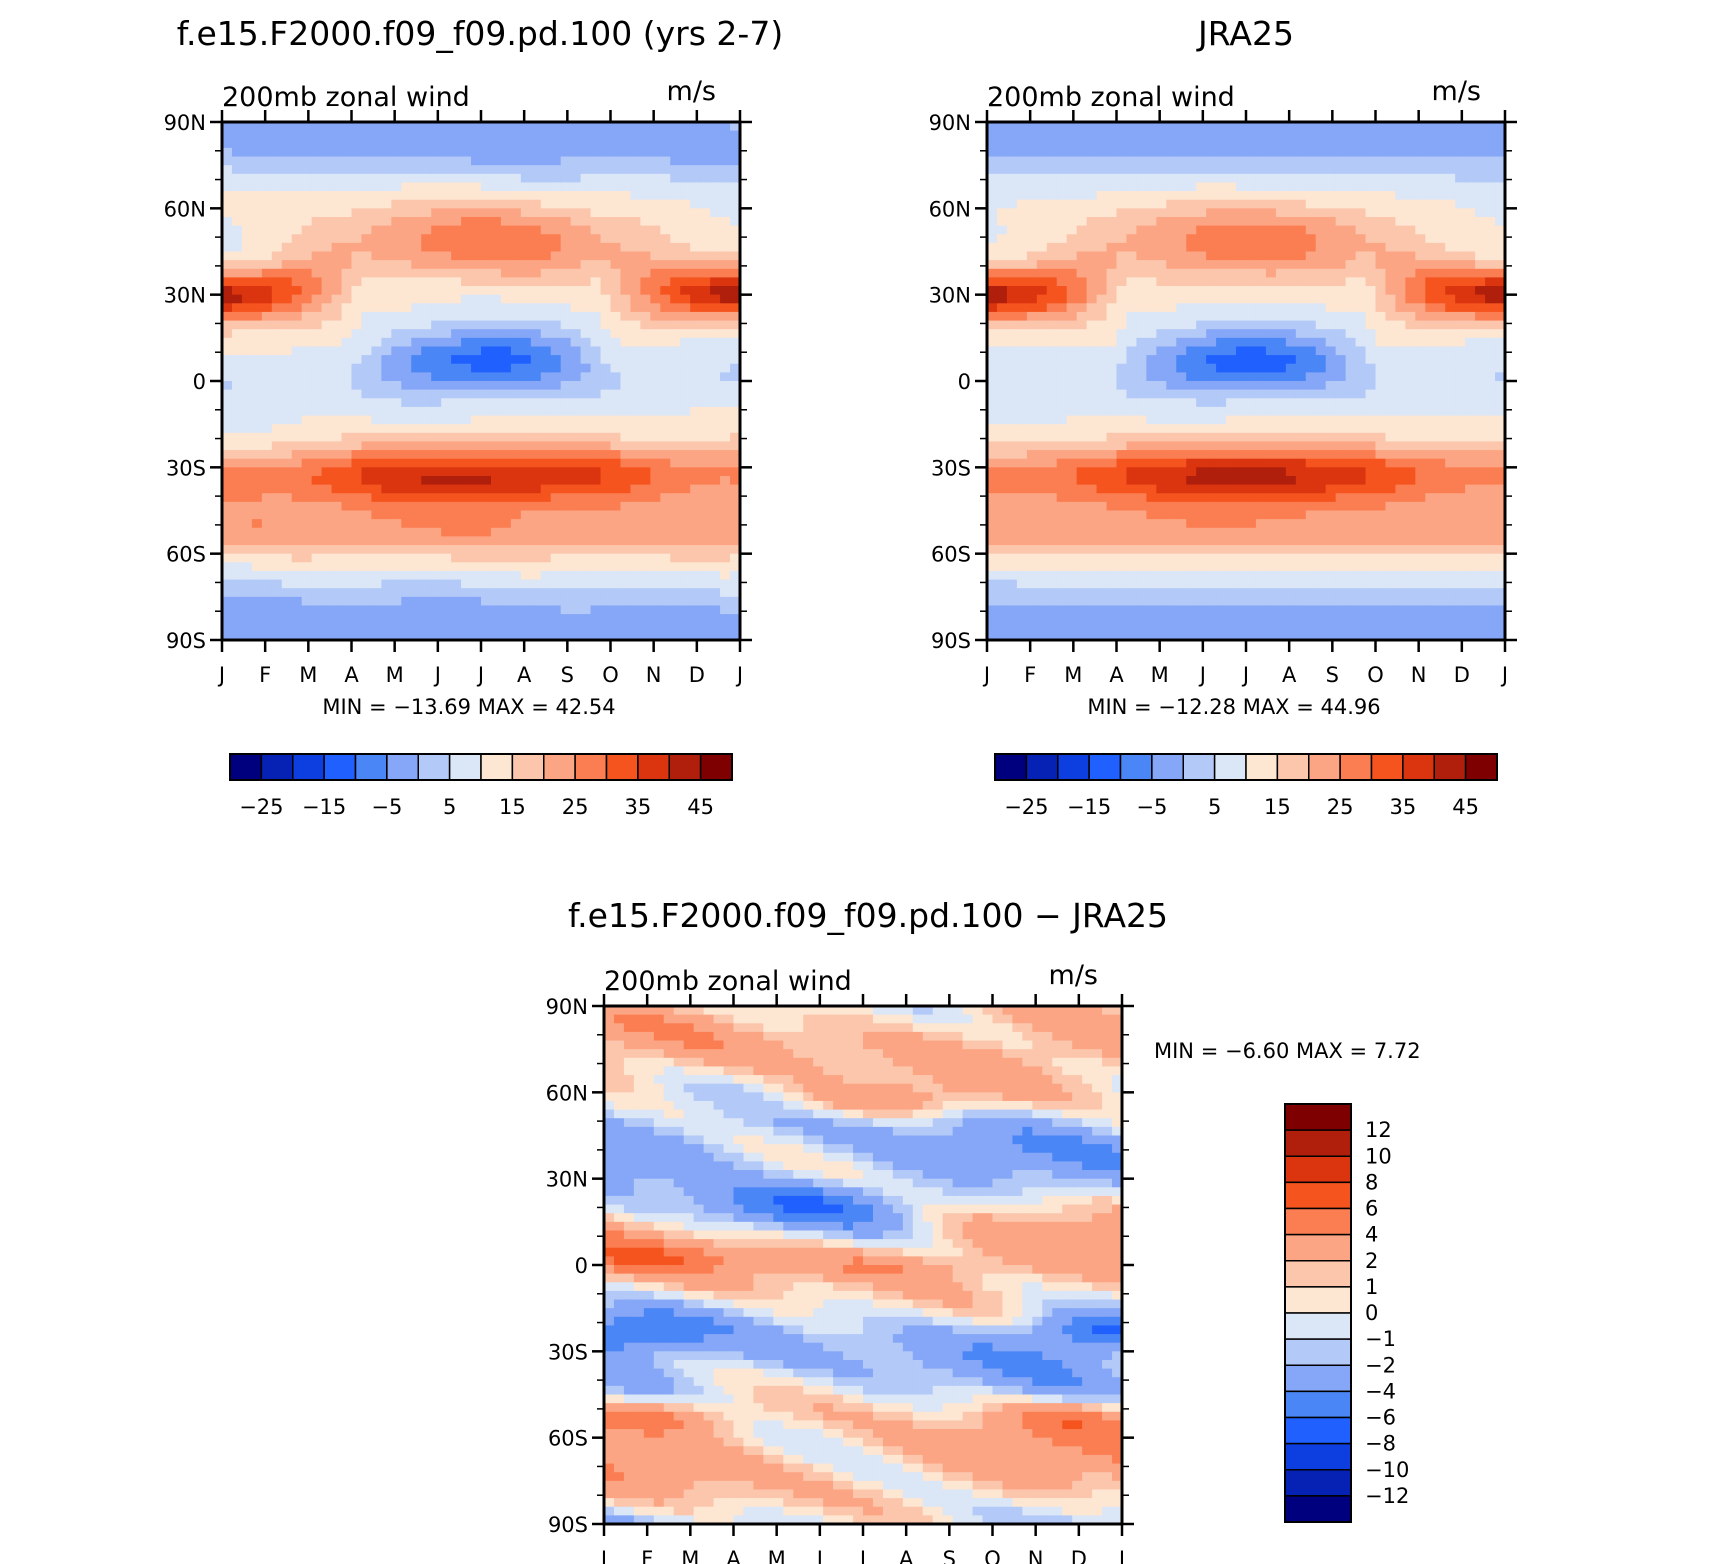 This screenshot has width=1710, height=1564. I want to click on y-tick-label: 30N, so click(185, 296).